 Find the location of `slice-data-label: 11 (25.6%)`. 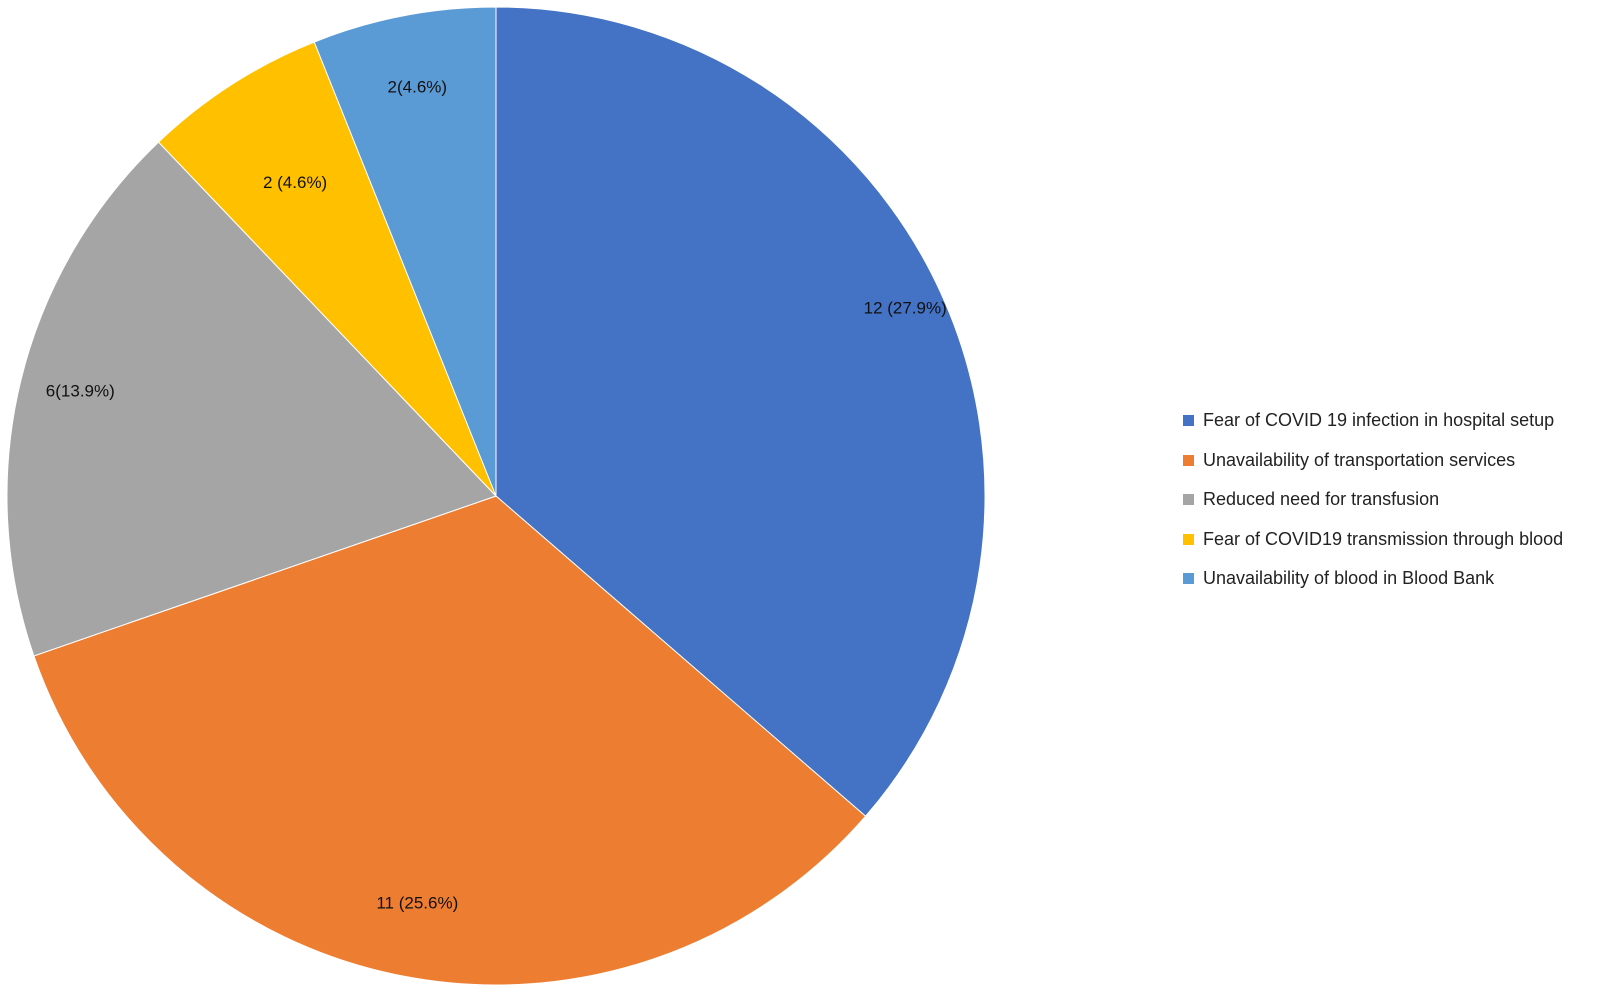

slice-data-label: 11 (25.6%) is located at coordinates (417, 903).